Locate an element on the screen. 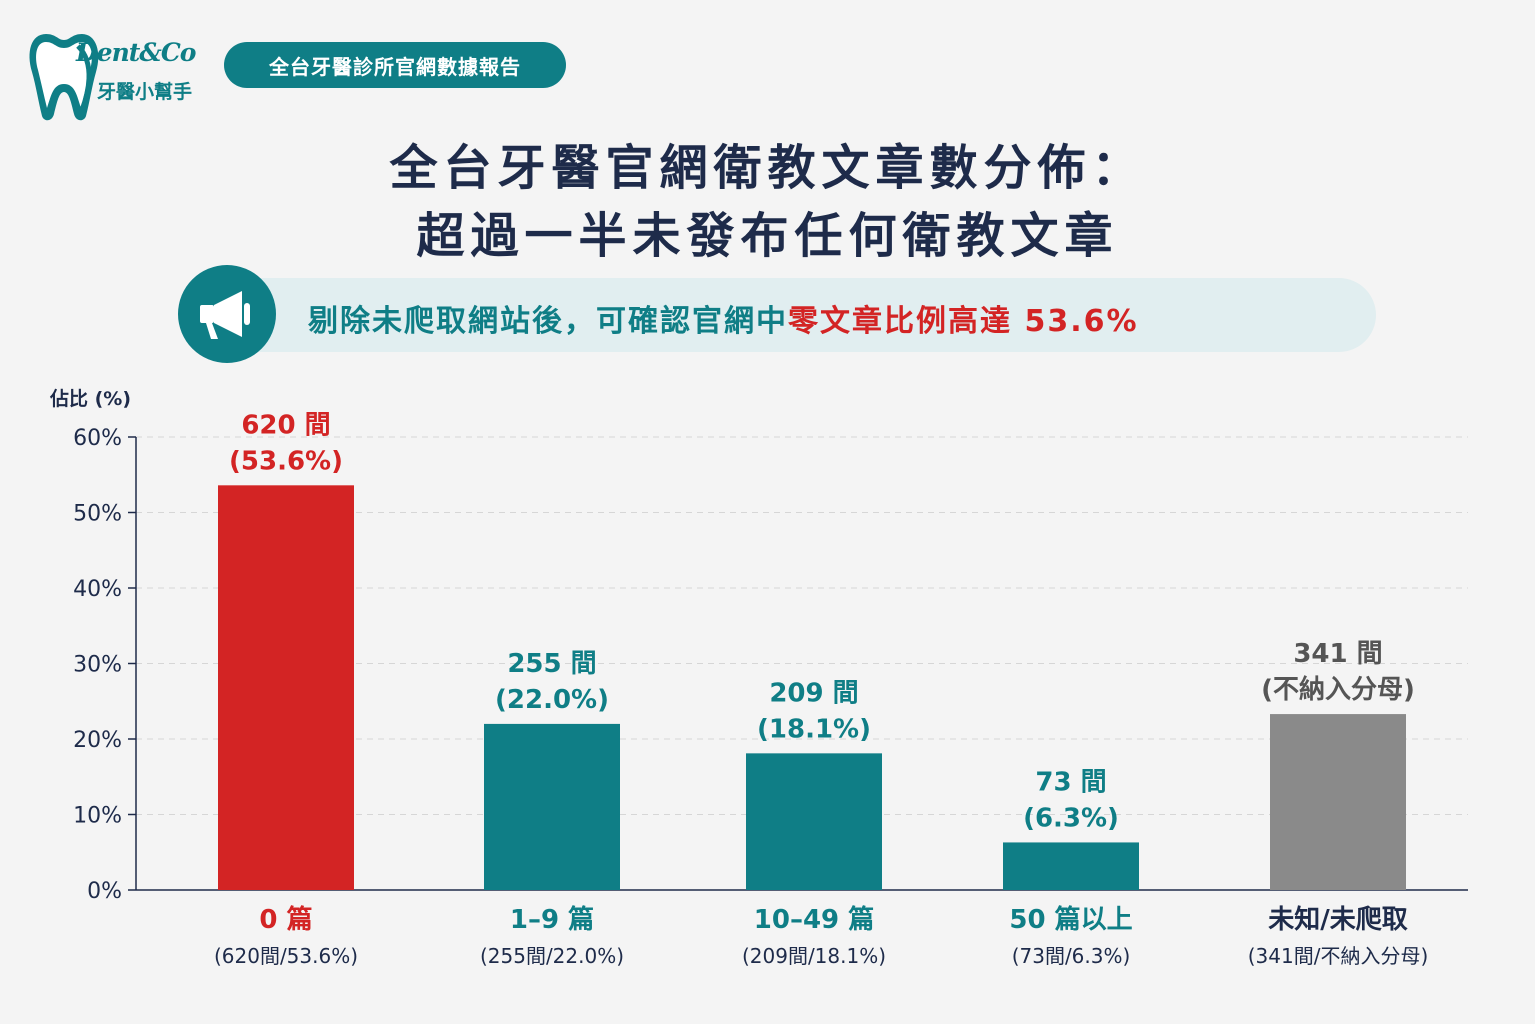 This screenshot has width=1535, height=1024. banner-text: 剔除未爬取網站後，可確認官網中零文章比例高達 53.6% is located at coordinates (723, 318).